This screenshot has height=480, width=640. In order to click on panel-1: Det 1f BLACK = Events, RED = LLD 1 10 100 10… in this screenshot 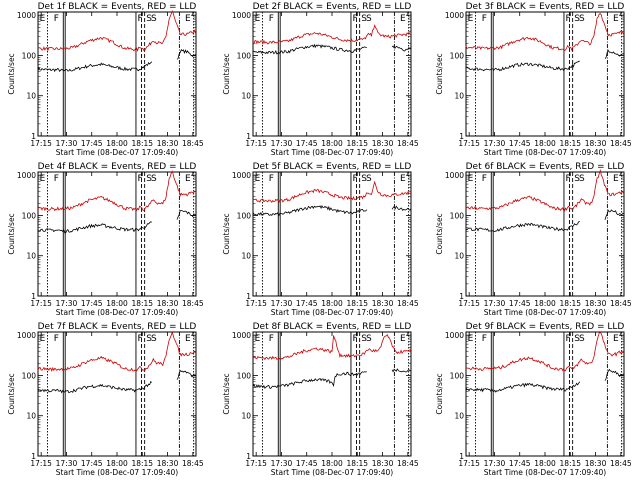, I will do `click(105, 79)`.